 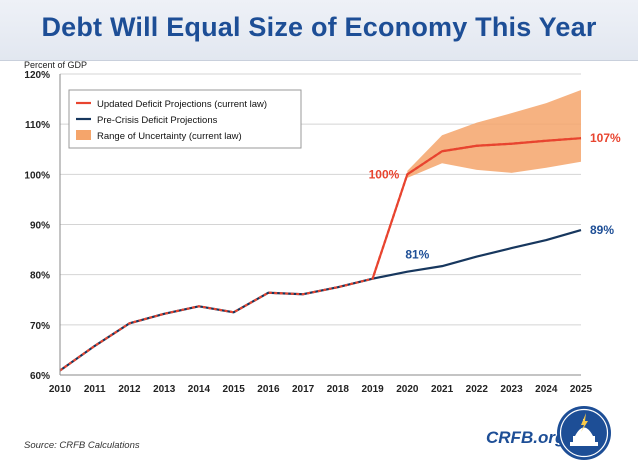 What do you see at coordinates (157, 120) in the screenshot?
I see `legend-entry: Pre-Crisis Deficit Projections` at bounding box center [157, 120].